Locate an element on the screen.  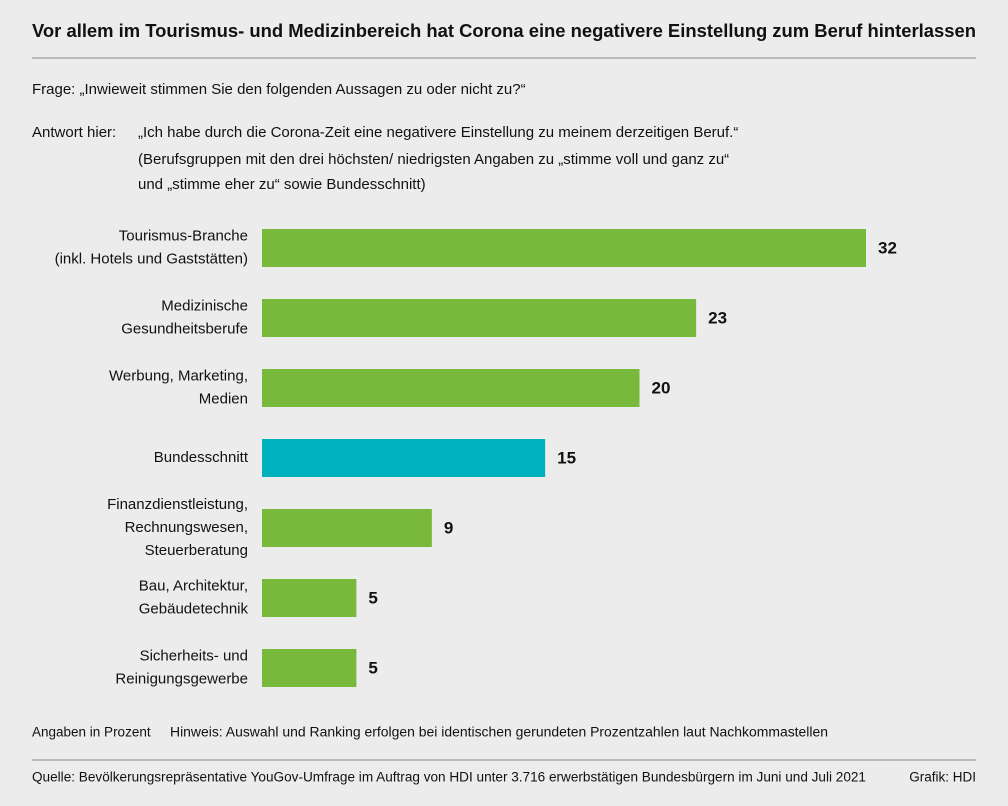
value-label: 15 is located at coordinates (566, 457).